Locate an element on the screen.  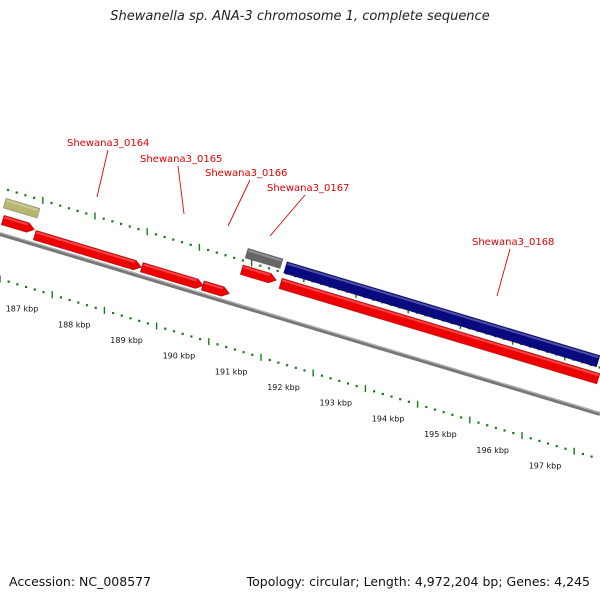
olive-gene is located at coordinates (21, 208).